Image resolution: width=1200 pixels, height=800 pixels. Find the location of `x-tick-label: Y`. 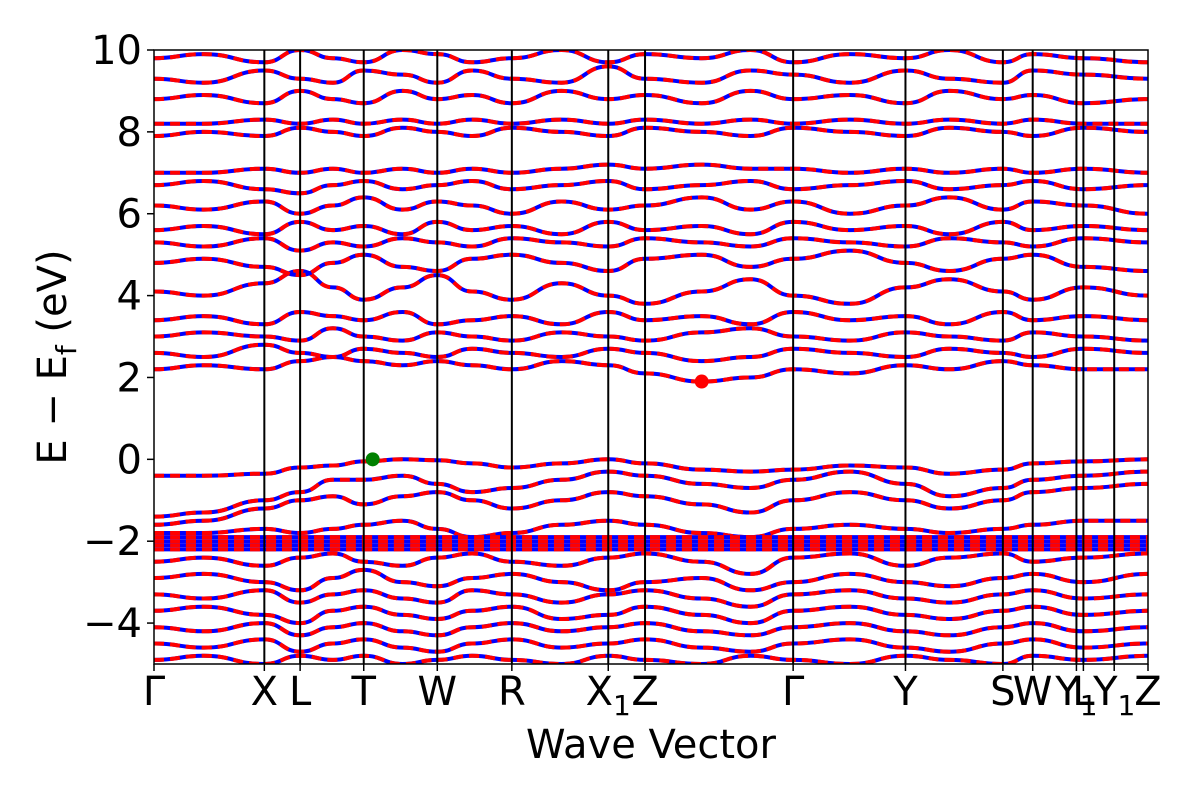

x-tick-label: Y is located at coordinates (905, 692).